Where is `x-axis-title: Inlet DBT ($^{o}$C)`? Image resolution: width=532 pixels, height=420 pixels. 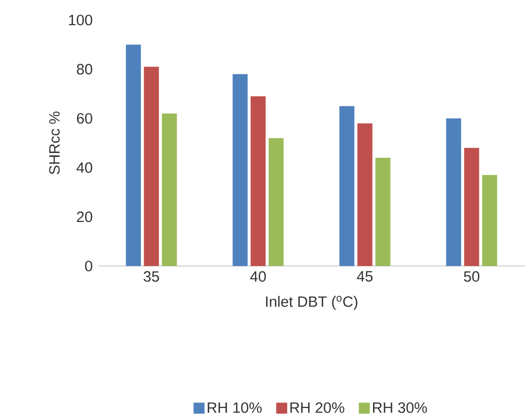
x-axis-title: Inlet DBT ($^{o}$C) is located at coordinates (312, 303).